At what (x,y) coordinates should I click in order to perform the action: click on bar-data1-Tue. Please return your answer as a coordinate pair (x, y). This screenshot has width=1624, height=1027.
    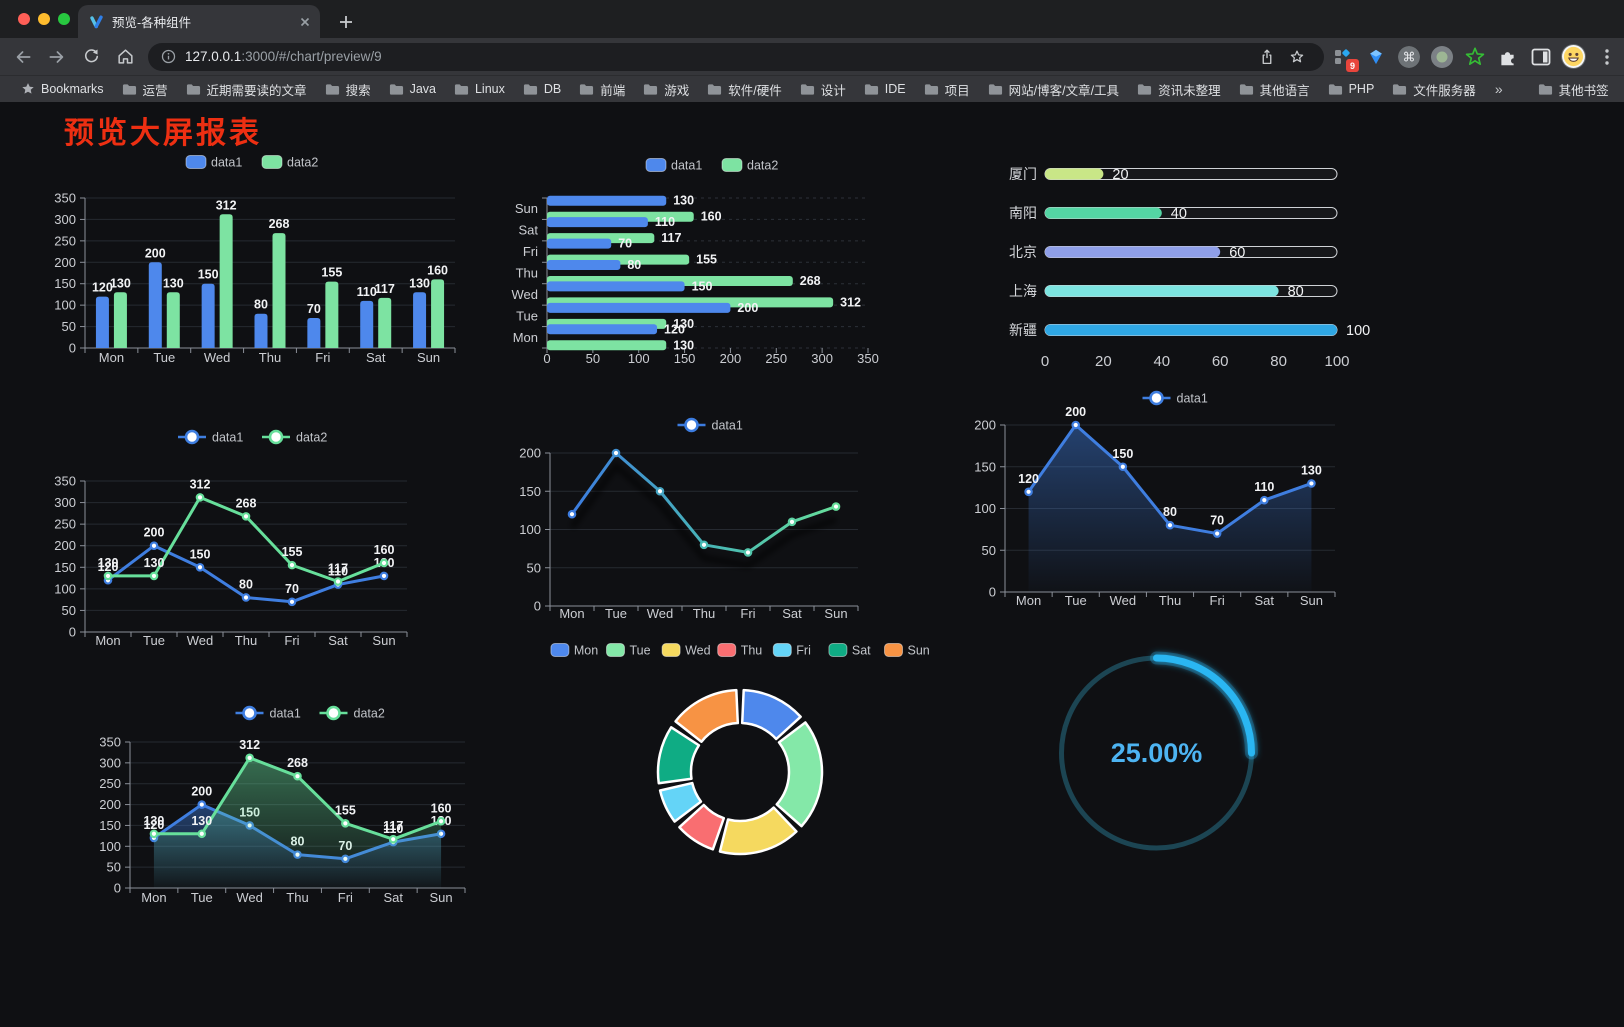
    Looking at the image, I should click on (155, 305).